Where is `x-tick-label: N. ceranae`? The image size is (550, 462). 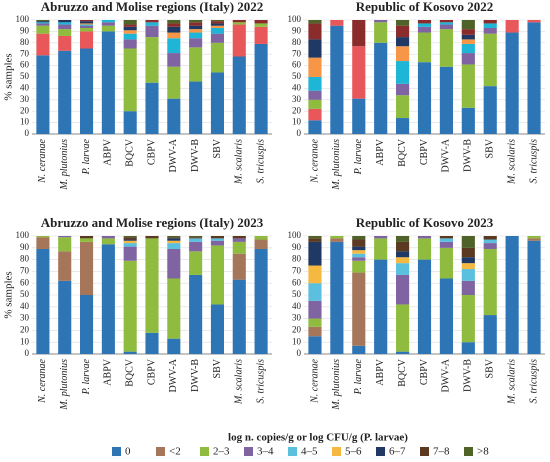 x-tick-label: N. ceranae is located at coordinates (314, 160).